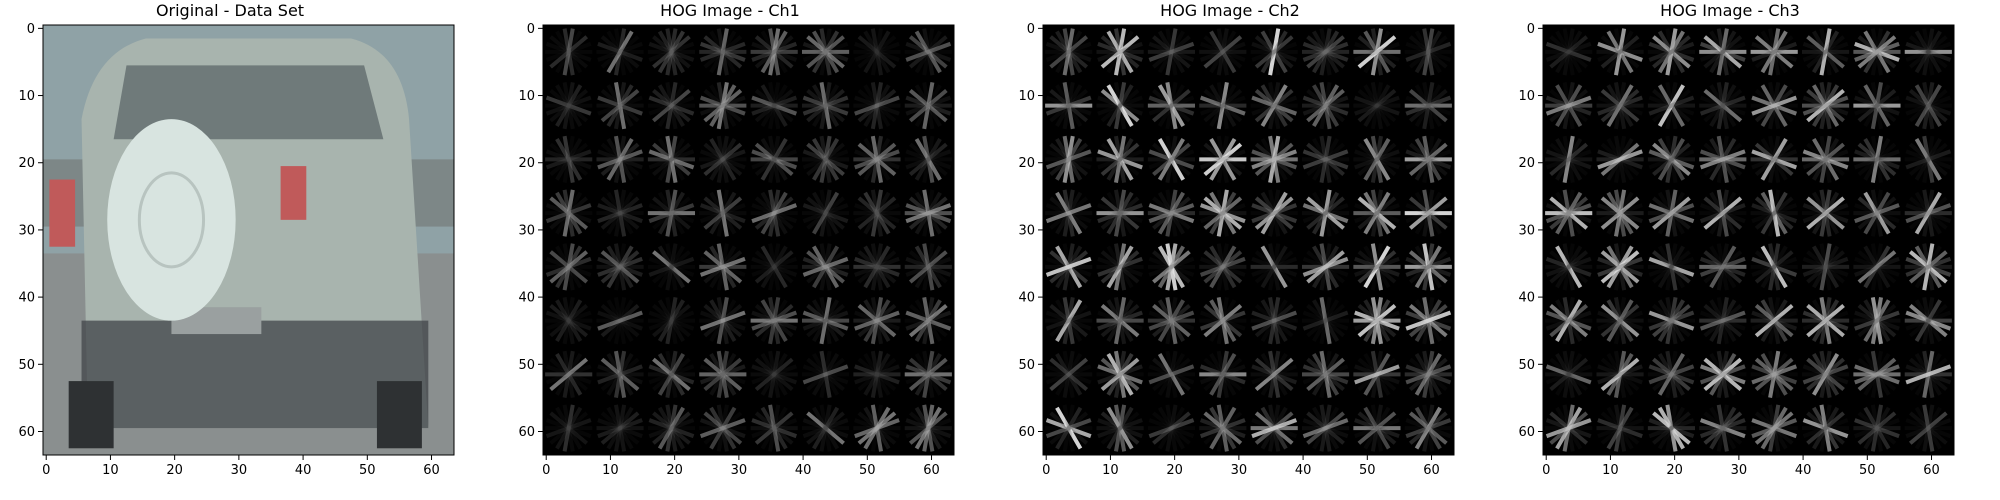  Describe the element at coordinates (255, 375) in the screenshot. I see `bumper` at that location.